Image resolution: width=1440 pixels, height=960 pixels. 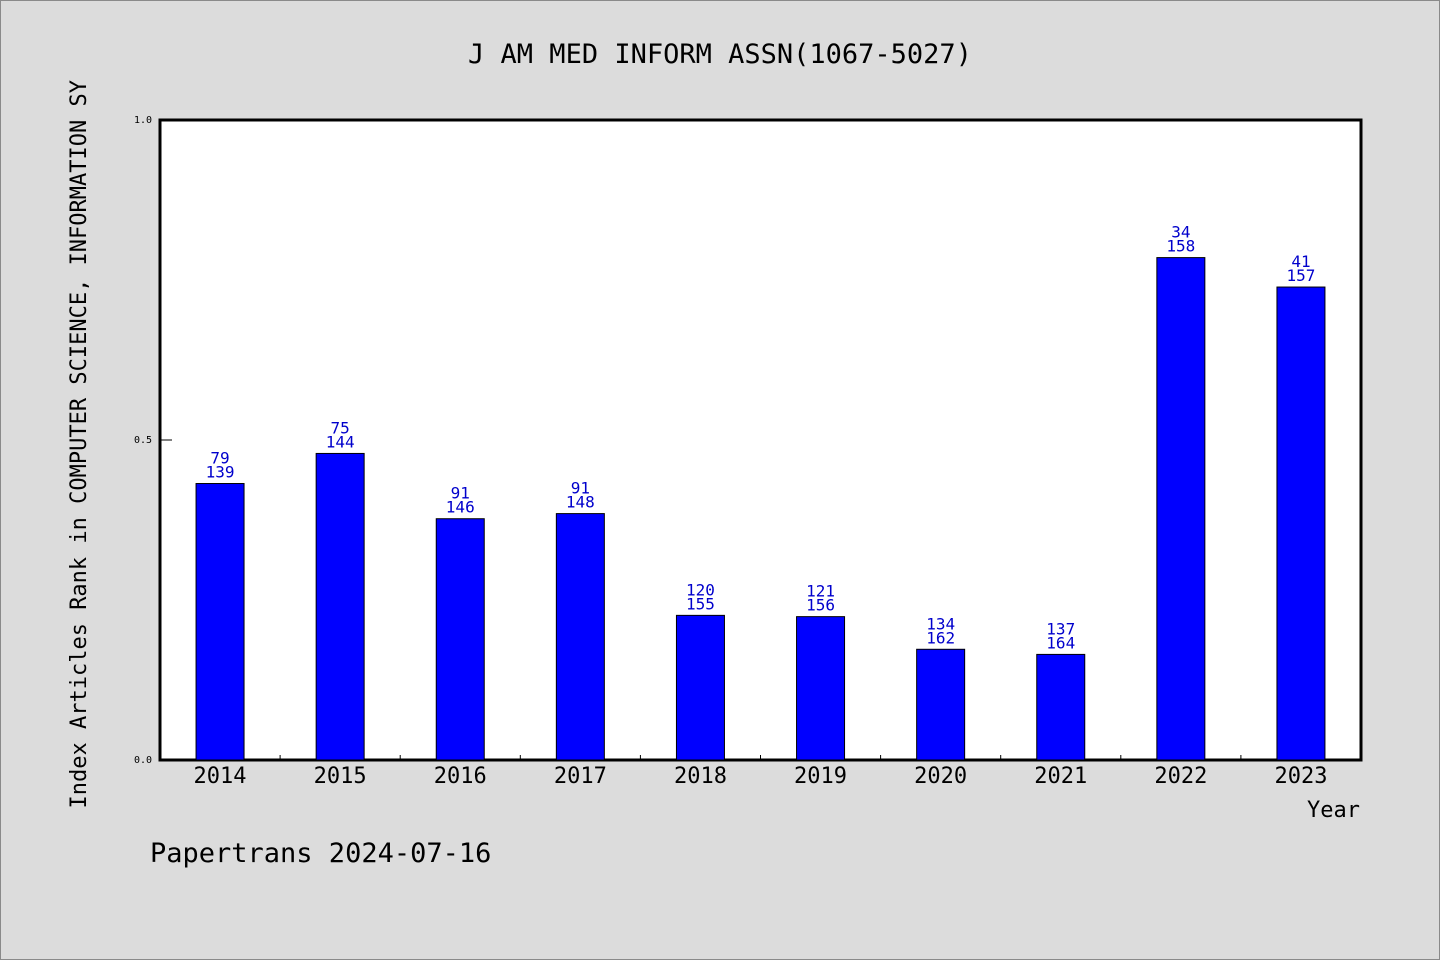 I want to click on bar-2018, so click(x=700, y=687).